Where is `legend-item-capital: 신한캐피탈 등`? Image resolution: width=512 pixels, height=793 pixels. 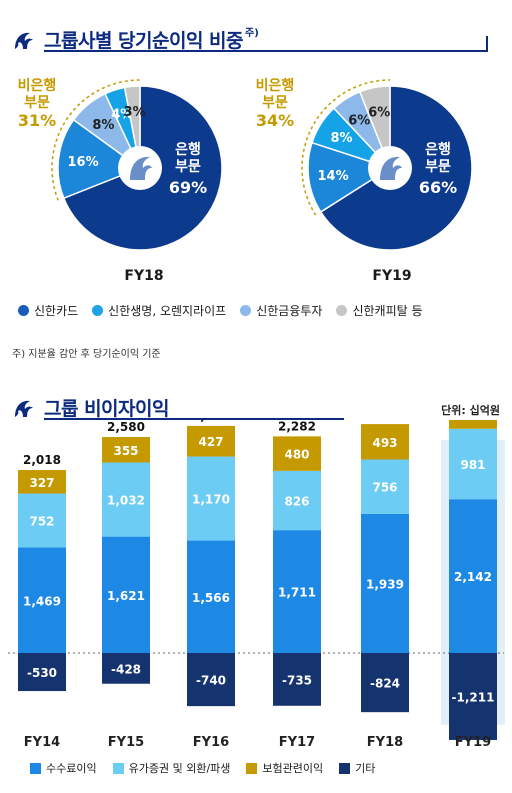 legend-item-capital: 신한캐피탈 등 is located at coordinates (379, 310).